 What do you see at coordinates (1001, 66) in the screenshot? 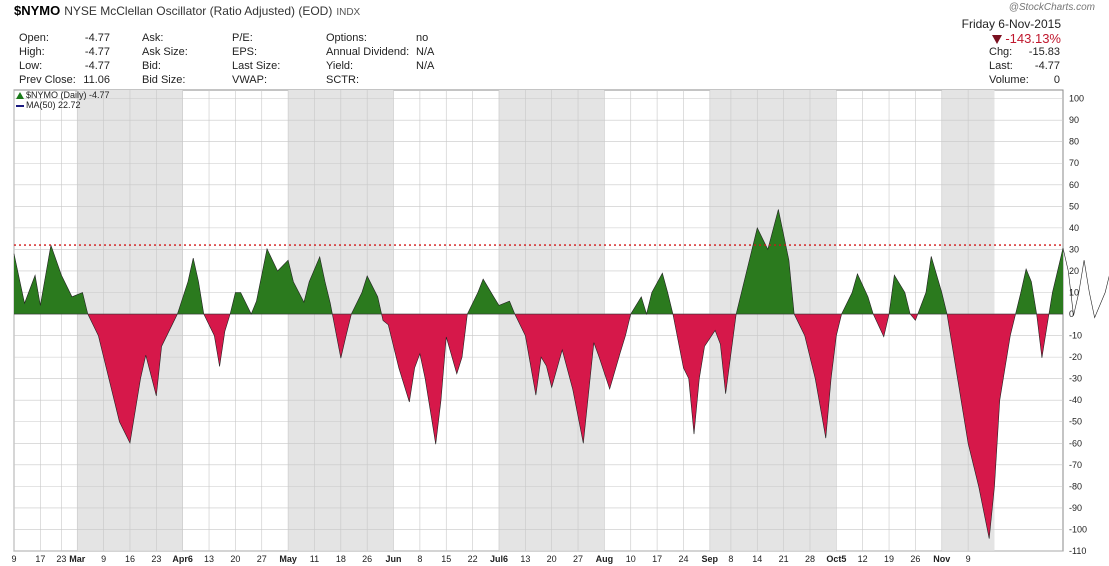
I see `last-label: Last:` at bounding box center [1001, 66].